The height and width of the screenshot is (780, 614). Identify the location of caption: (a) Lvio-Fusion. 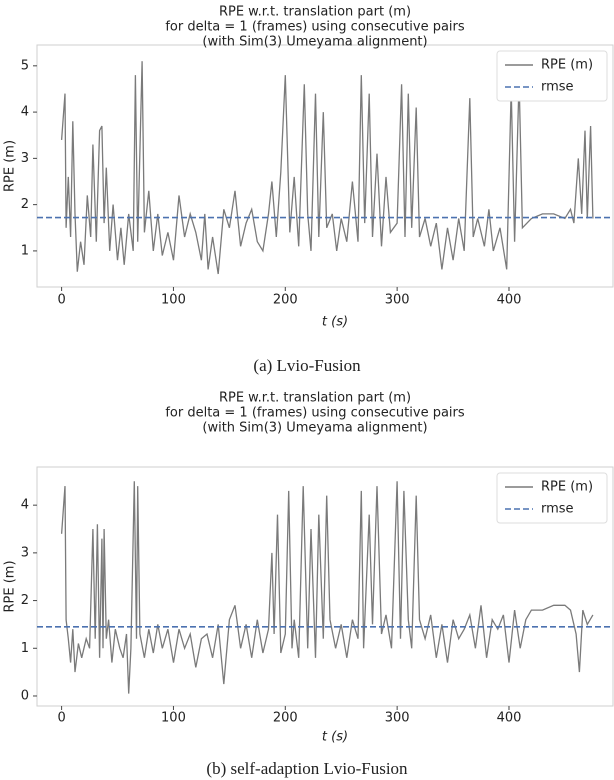
(307, 365).